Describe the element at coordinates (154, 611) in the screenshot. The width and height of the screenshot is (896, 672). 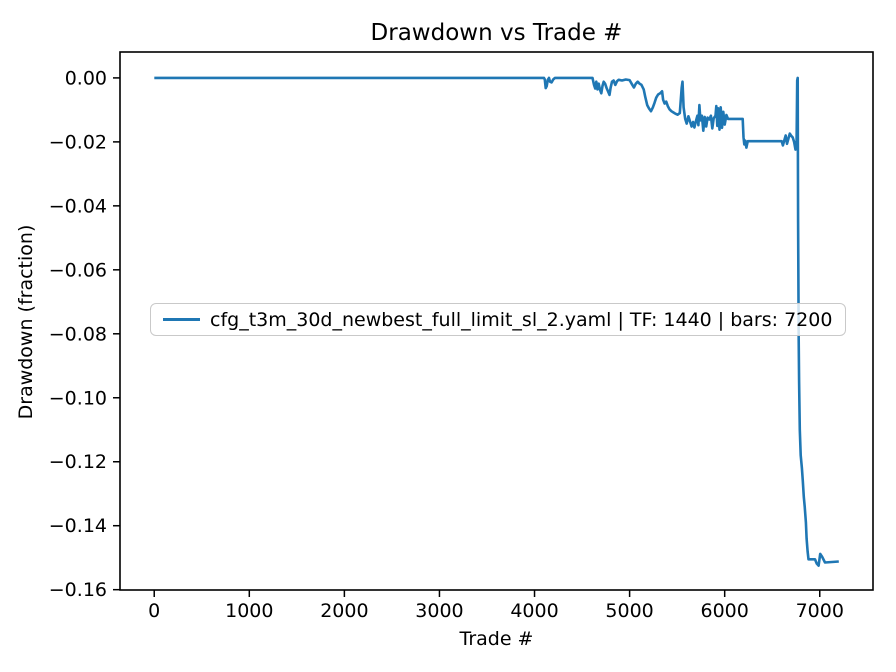
I see `x-tick-label: 0` at that location.